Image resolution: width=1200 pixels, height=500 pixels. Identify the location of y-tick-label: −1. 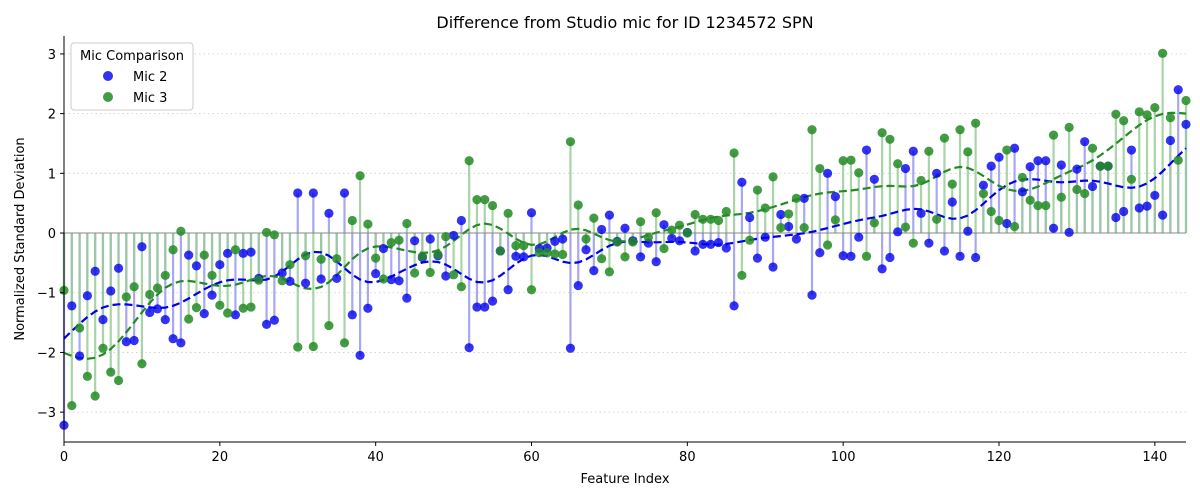
(46, 294).